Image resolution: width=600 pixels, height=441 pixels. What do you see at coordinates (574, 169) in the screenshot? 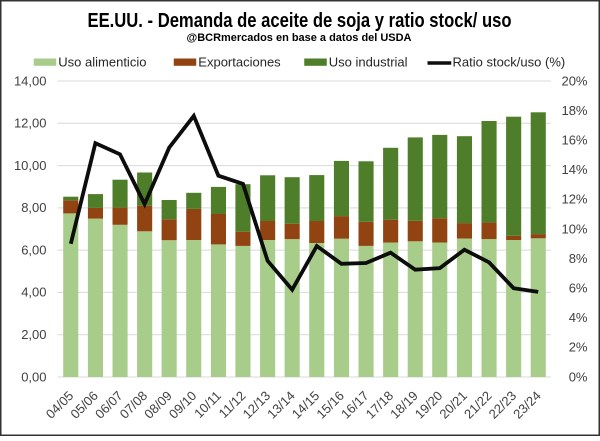
I see `svg-text: 14%` at bounding box center [574, 169].